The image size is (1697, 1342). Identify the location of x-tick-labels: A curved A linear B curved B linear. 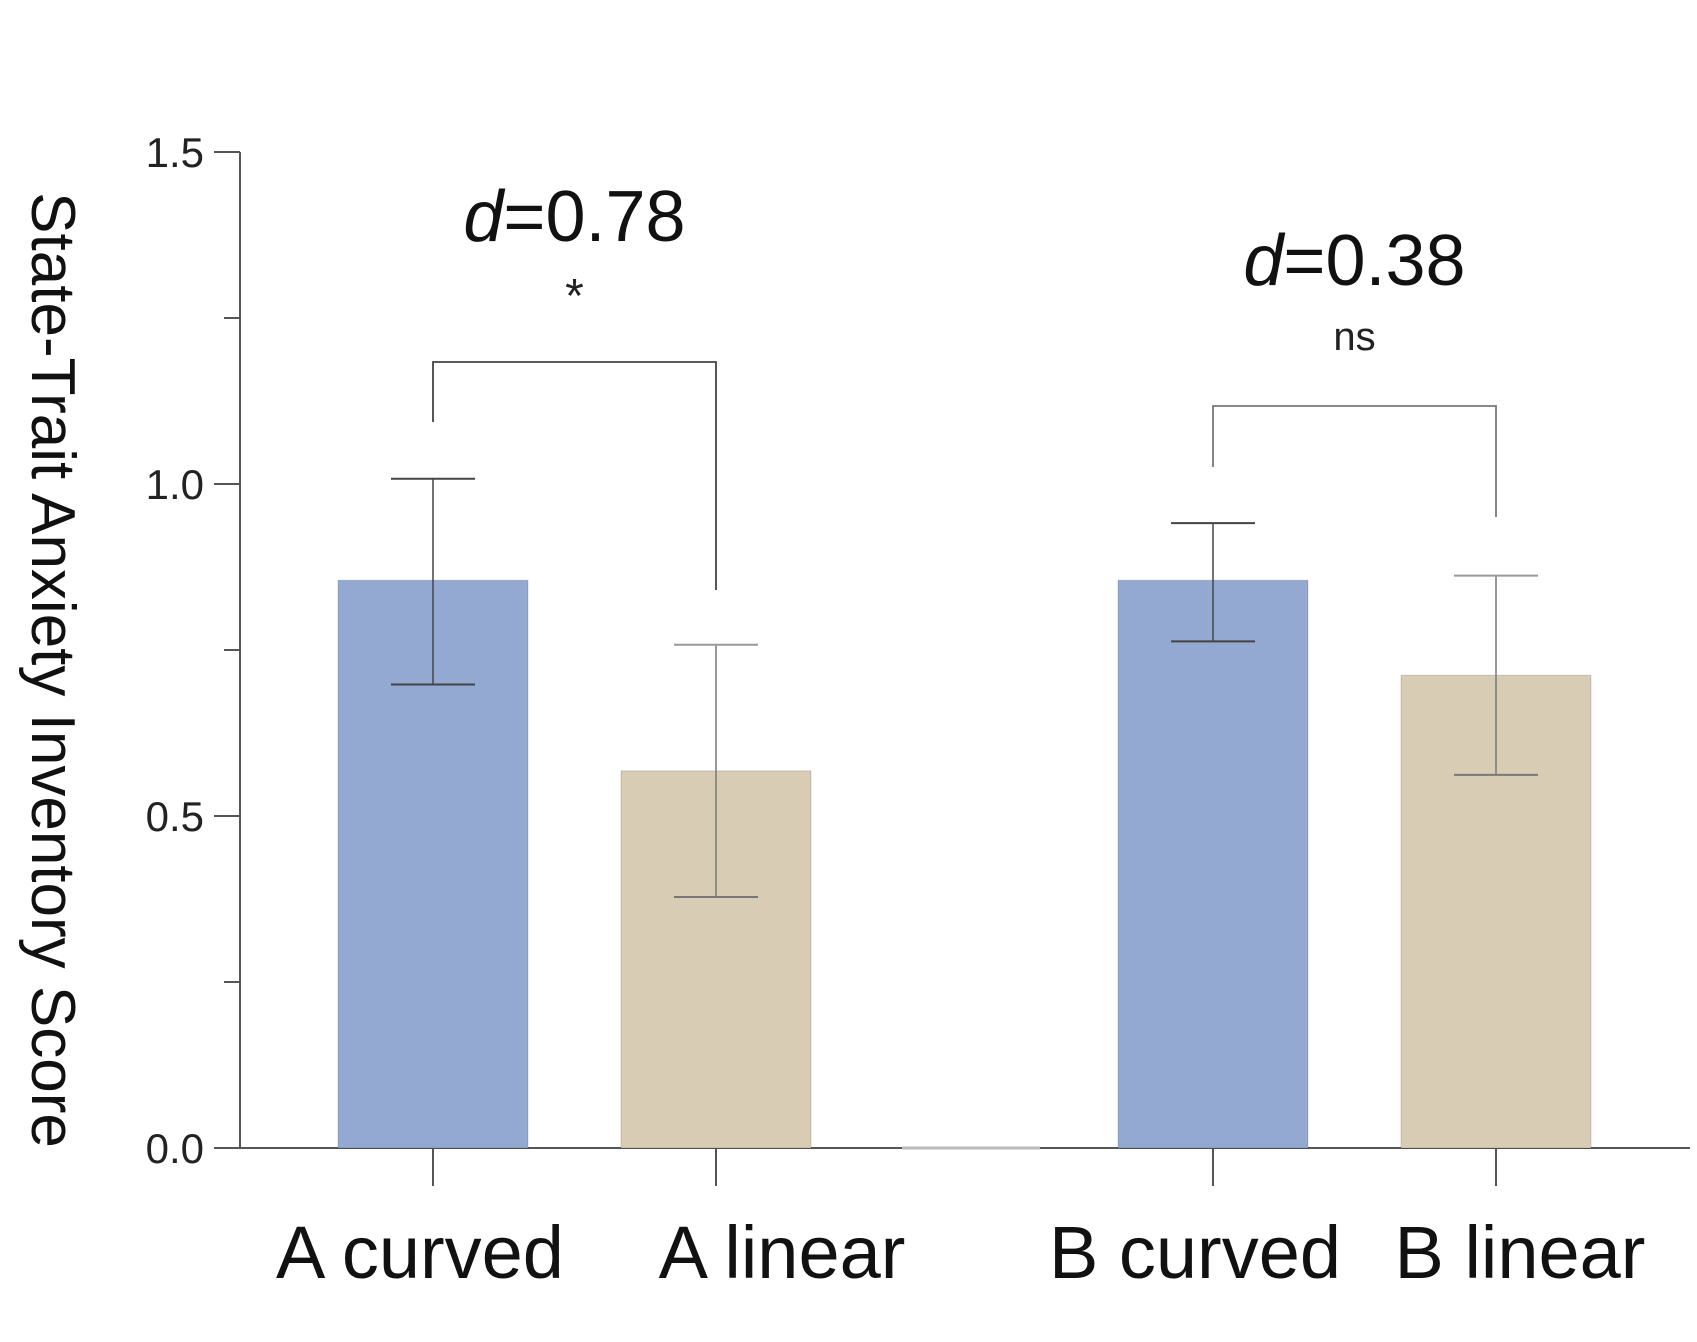
(960, 1252).